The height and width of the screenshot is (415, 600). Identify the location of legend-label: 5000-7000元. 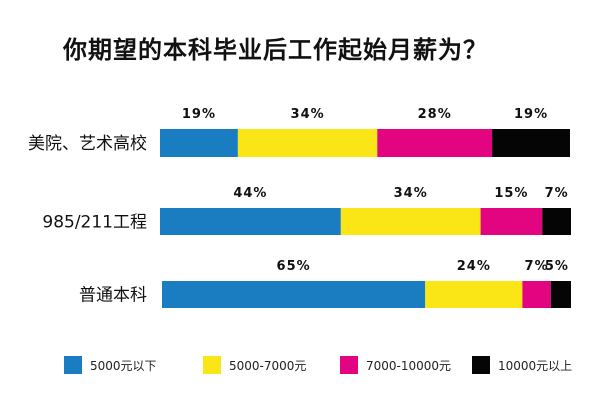
(267, 366).